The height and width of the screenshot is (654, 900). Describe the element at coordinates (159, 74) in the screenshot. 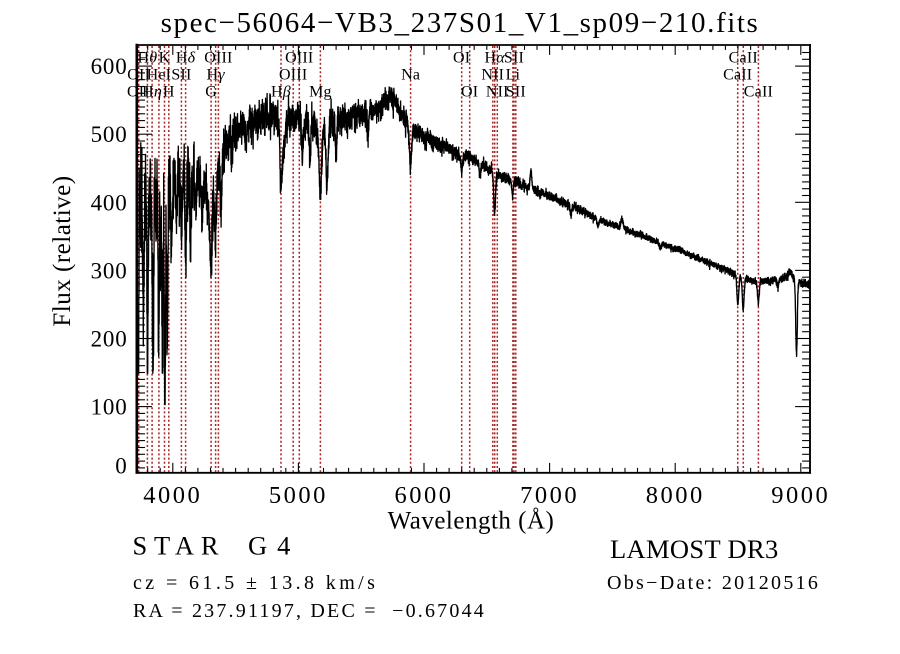

I see `svg-text: HeI` at that location.